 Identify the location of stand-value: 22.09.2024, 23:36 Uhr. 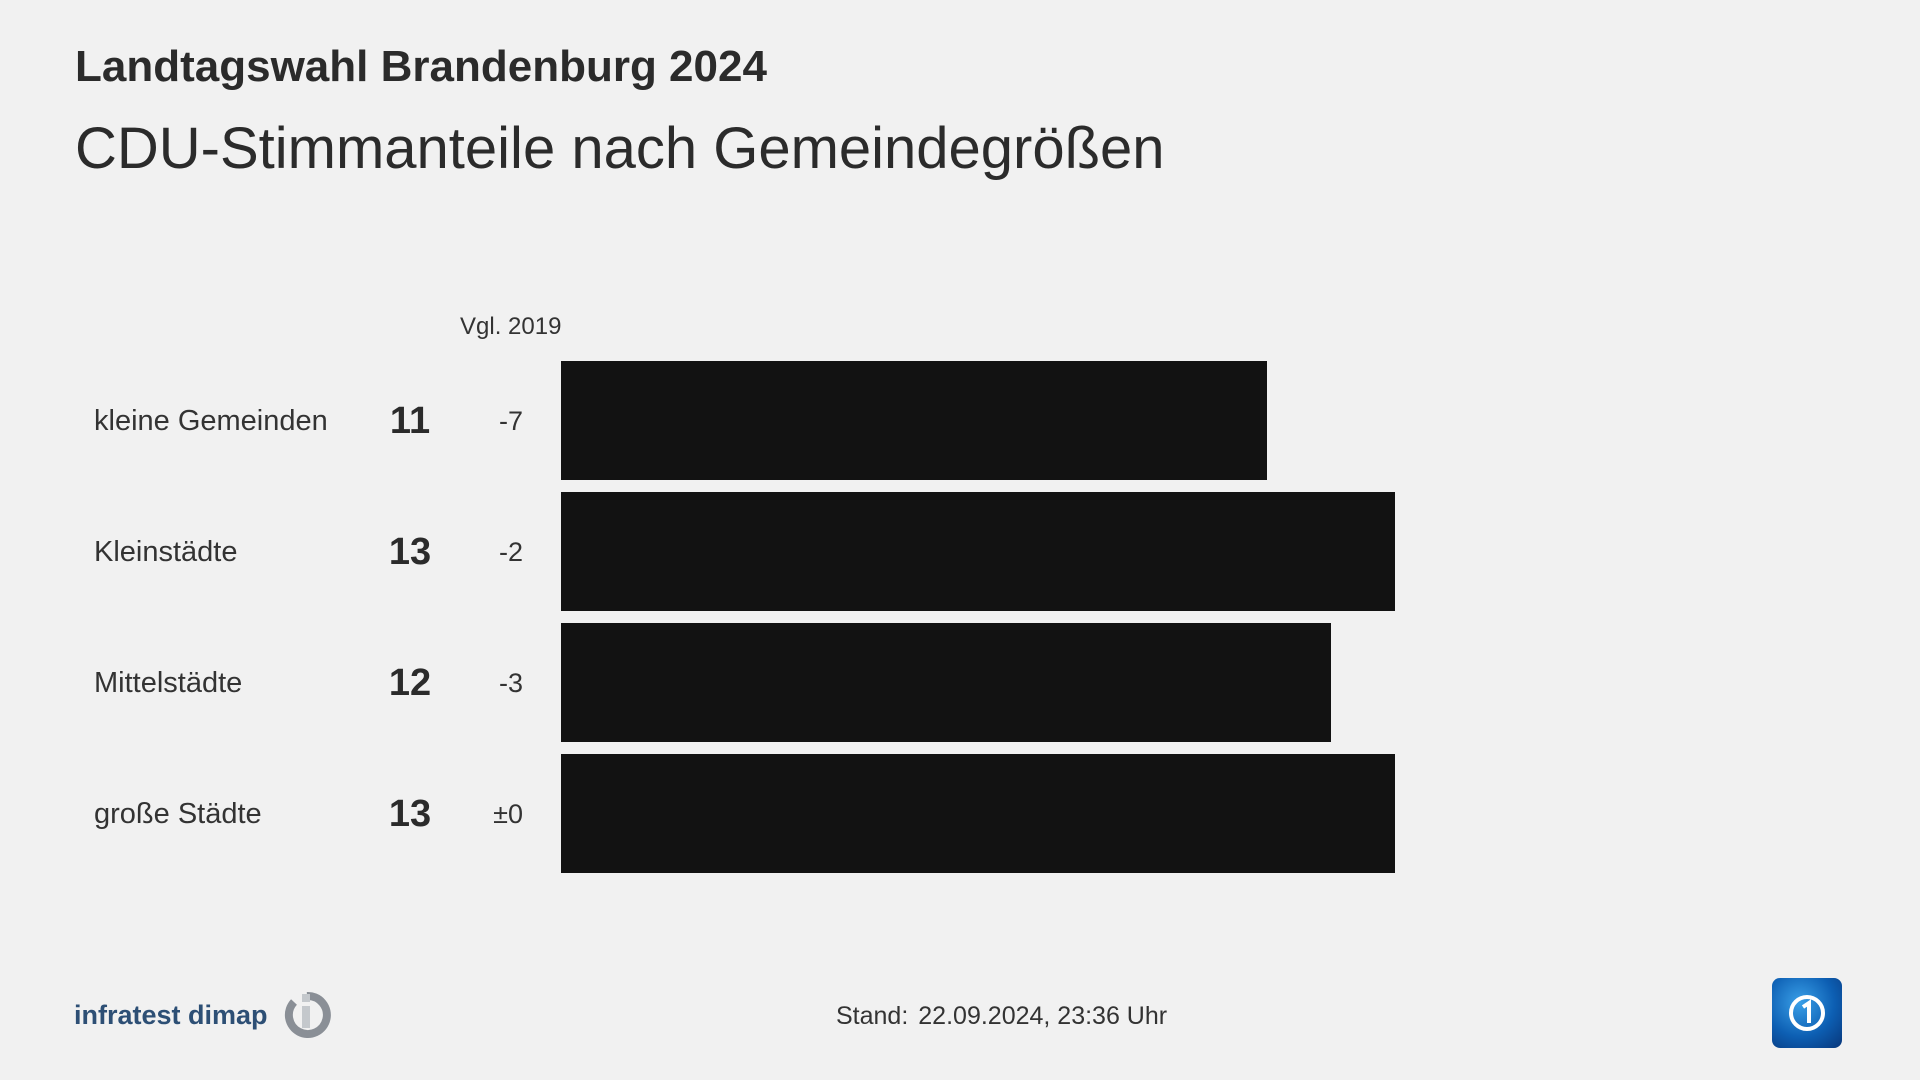
(1043, 1016).